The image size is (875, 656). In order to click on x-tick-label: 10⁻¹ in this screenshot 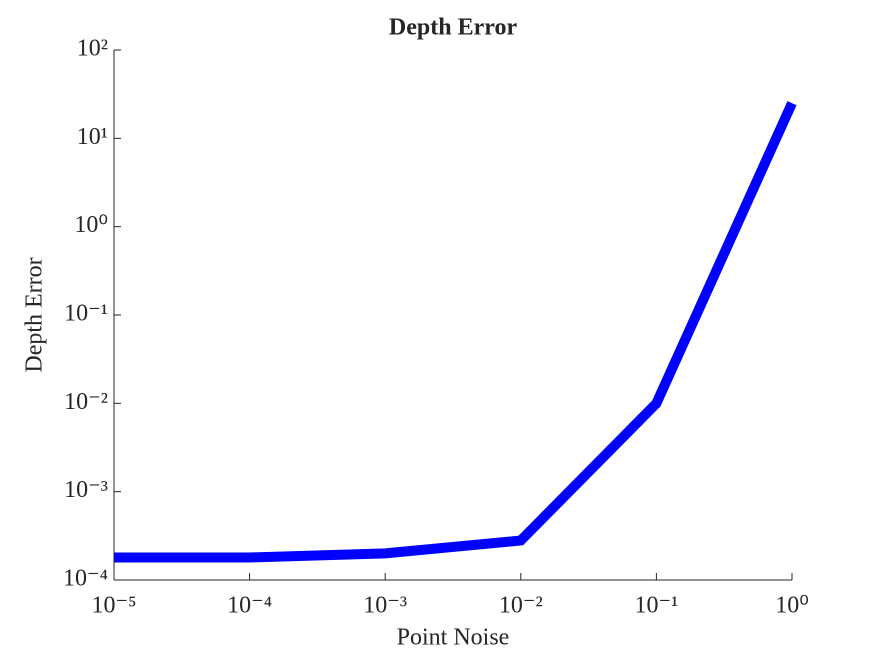, I will do `click(656, 606)`.